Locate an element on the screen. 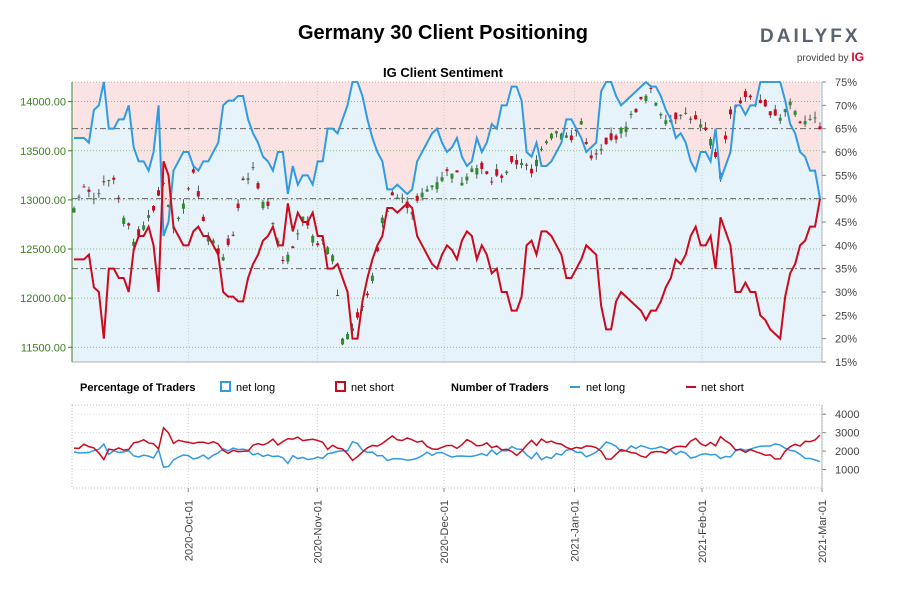  legend-net-short-label: net short is located at coordinates (372, 388).